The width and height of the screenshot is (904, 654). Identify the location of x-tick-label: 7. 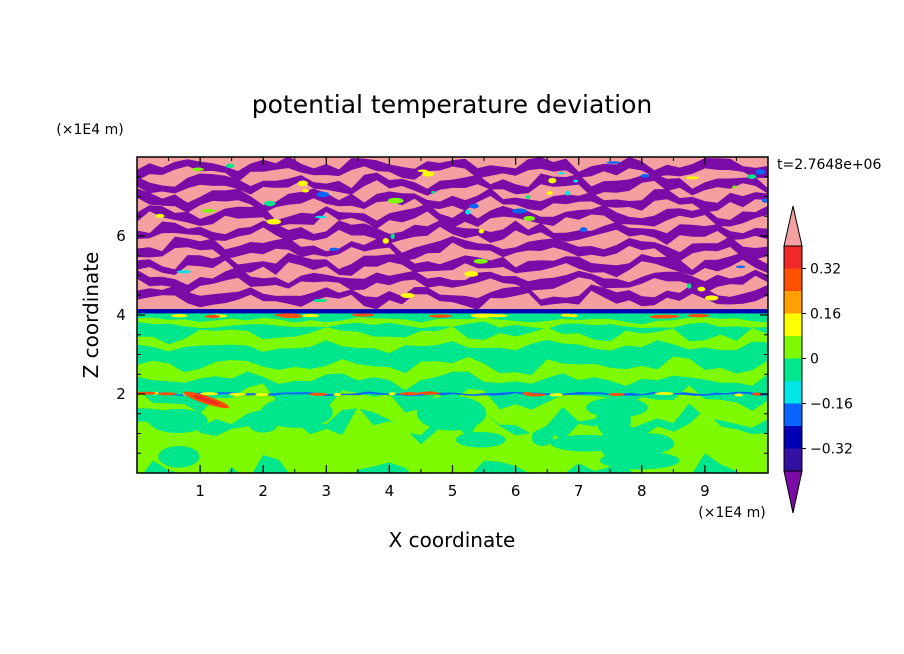
(579, 491).